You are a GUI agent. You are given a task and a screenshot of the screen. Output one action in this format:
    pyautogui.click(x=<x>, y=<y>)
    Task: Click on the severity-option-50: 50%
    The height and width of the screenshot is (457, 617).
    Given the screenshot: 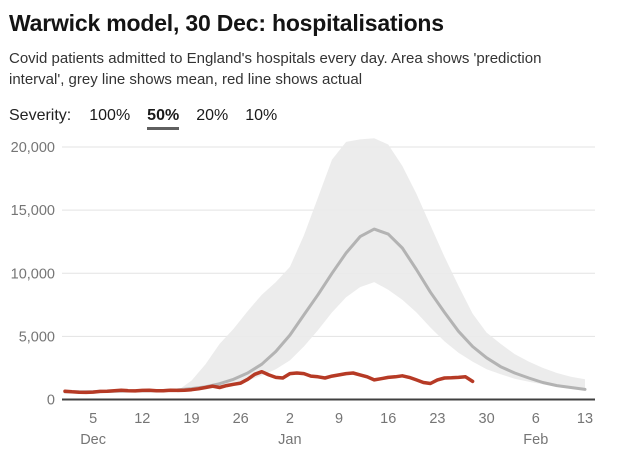 What is the action you would take?
    pyautogui.click(x=163, y=118)
    